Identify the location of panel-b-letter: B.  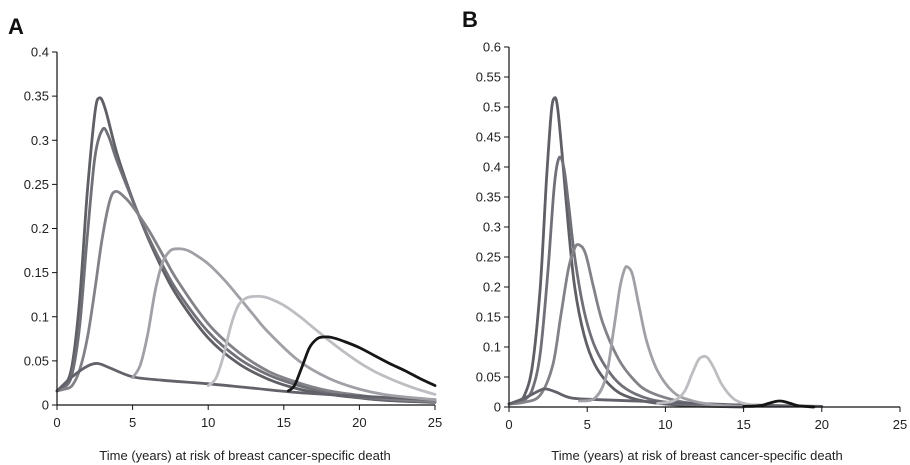
(470, 19).